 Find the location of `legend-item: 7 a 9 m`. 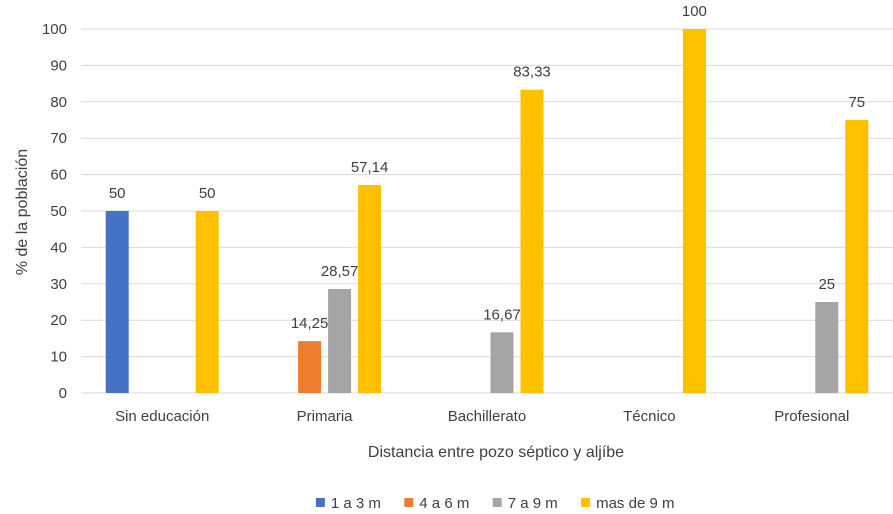

legend-item: 7 a 9 m is located at coordinates (525, 503).